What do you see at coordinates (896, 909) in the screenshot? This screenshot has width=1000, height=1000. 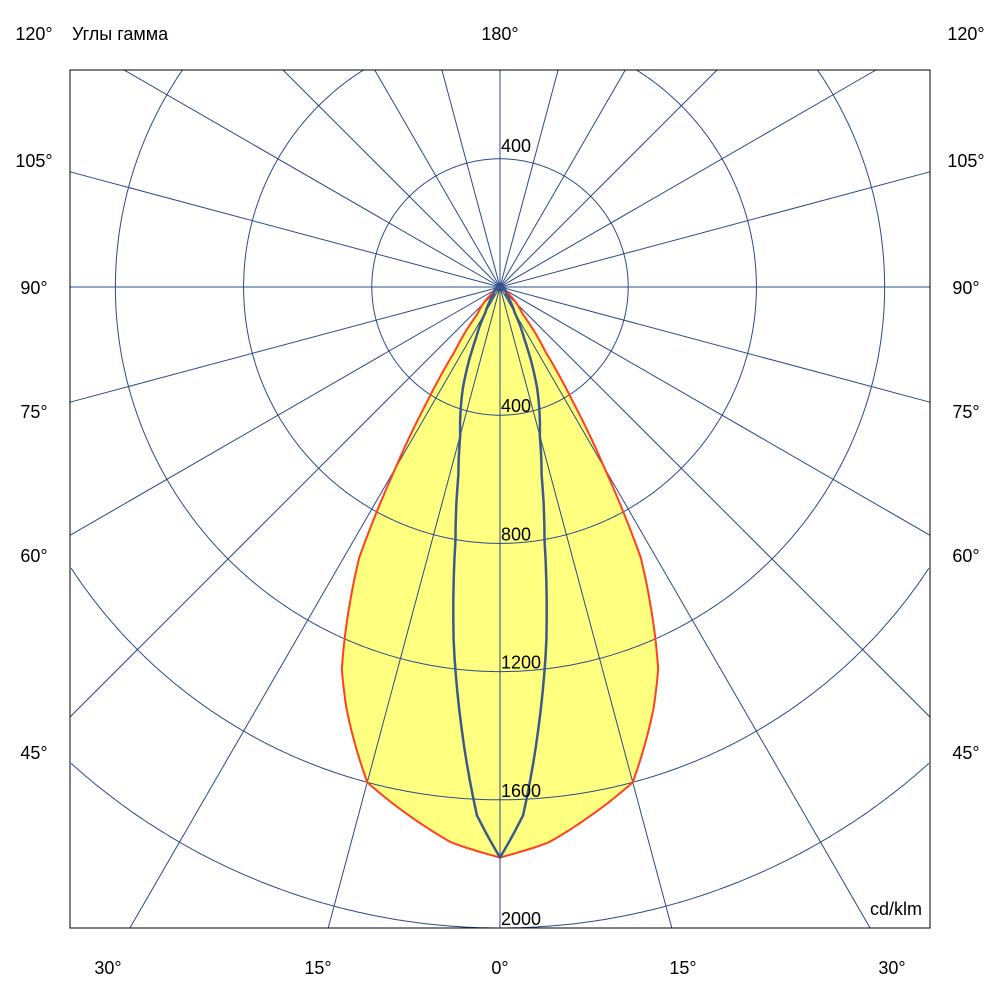 I see `unit-label: cd/klm` at bounding box center [896, 909].